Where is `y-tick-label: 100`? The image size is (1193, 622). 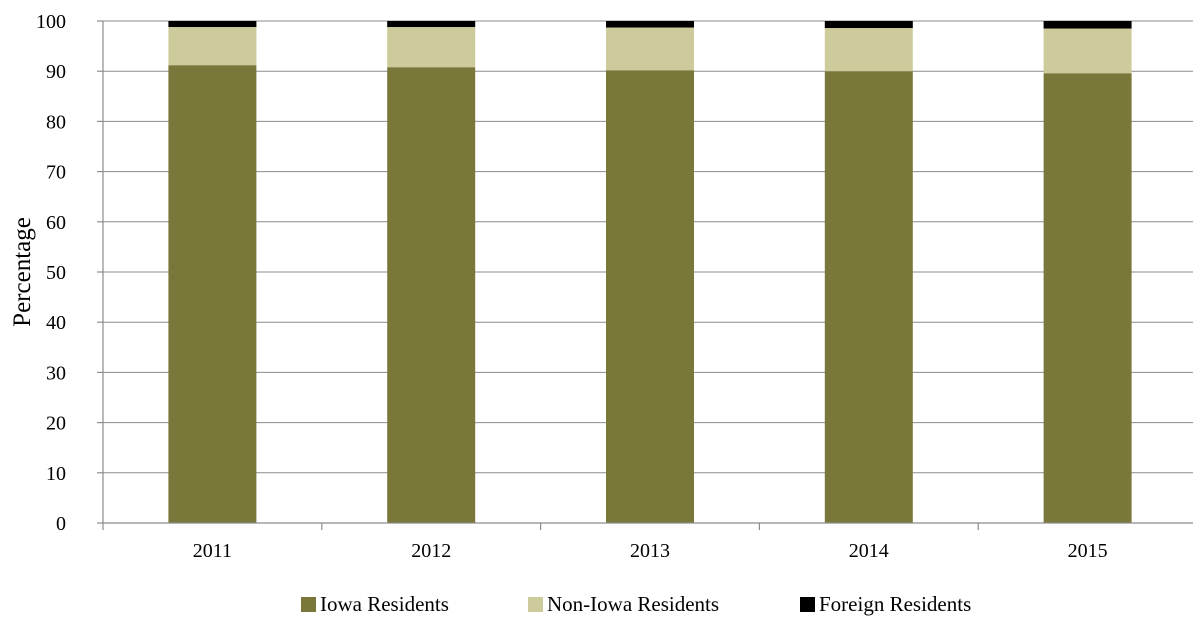
y-tick-label: 100 is located at coordinates (51, 22).